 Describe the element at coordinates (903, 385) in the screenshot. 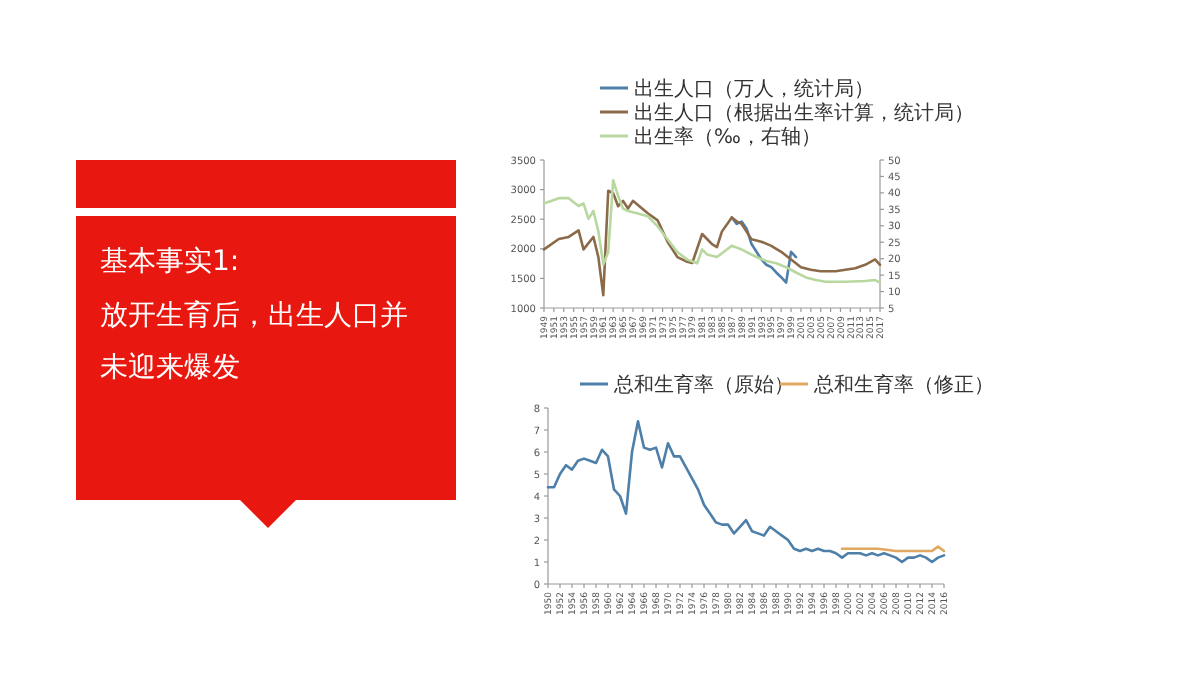

I see `legend-label: 总和生育率（修正）` at that location.